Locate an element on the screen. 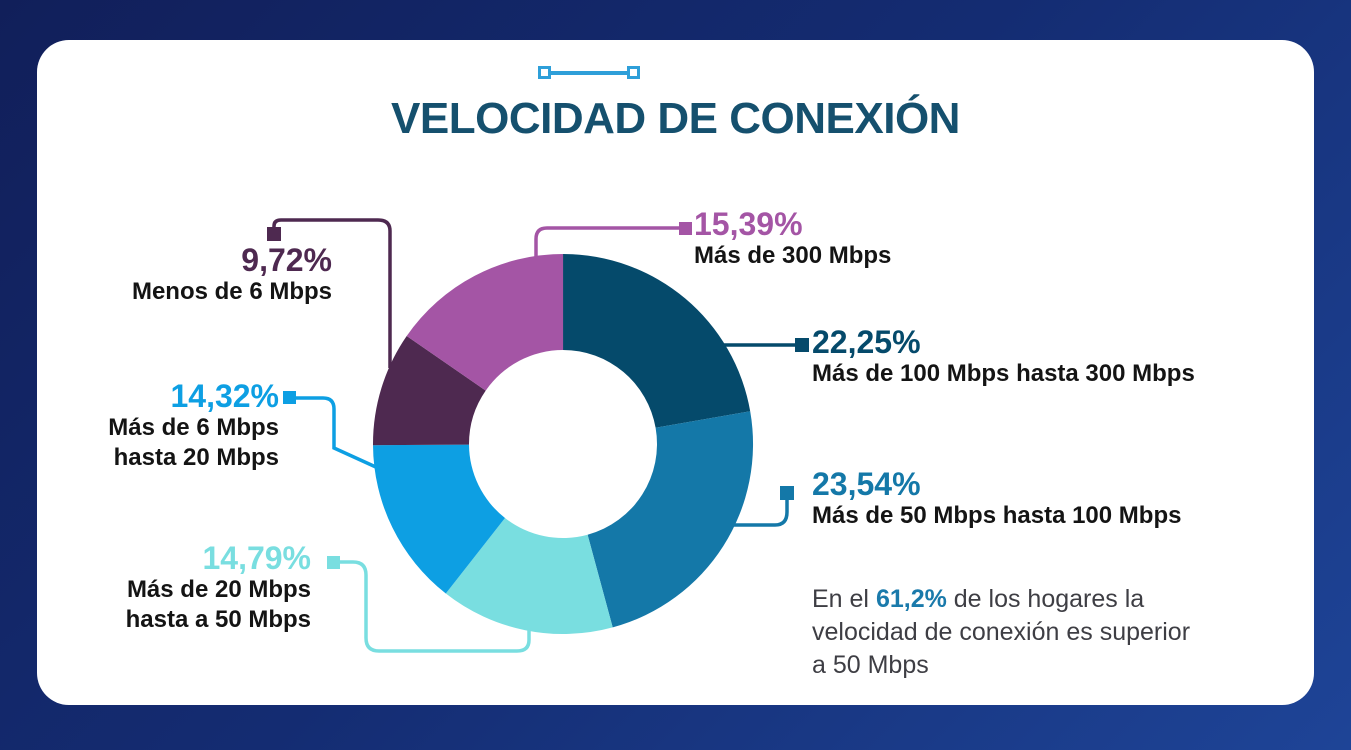  title-accent-line is located at coordinates (589, 72).